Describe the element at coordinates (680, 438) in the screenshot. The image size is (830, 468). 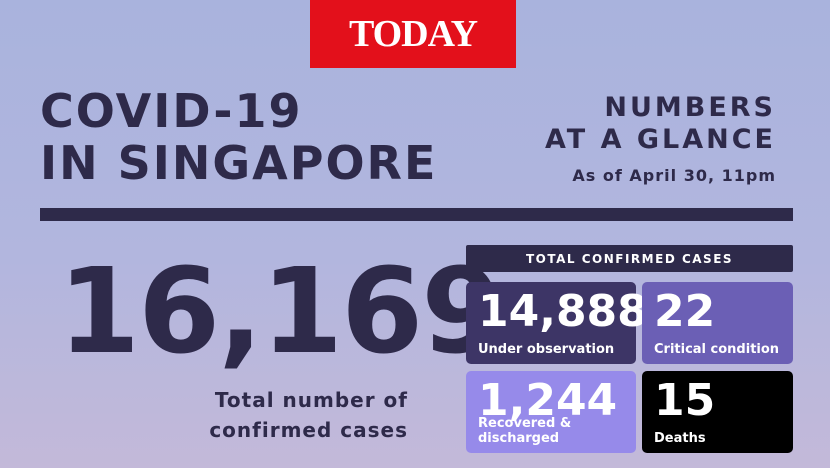
I see `stat-label: Deaths` at that location.